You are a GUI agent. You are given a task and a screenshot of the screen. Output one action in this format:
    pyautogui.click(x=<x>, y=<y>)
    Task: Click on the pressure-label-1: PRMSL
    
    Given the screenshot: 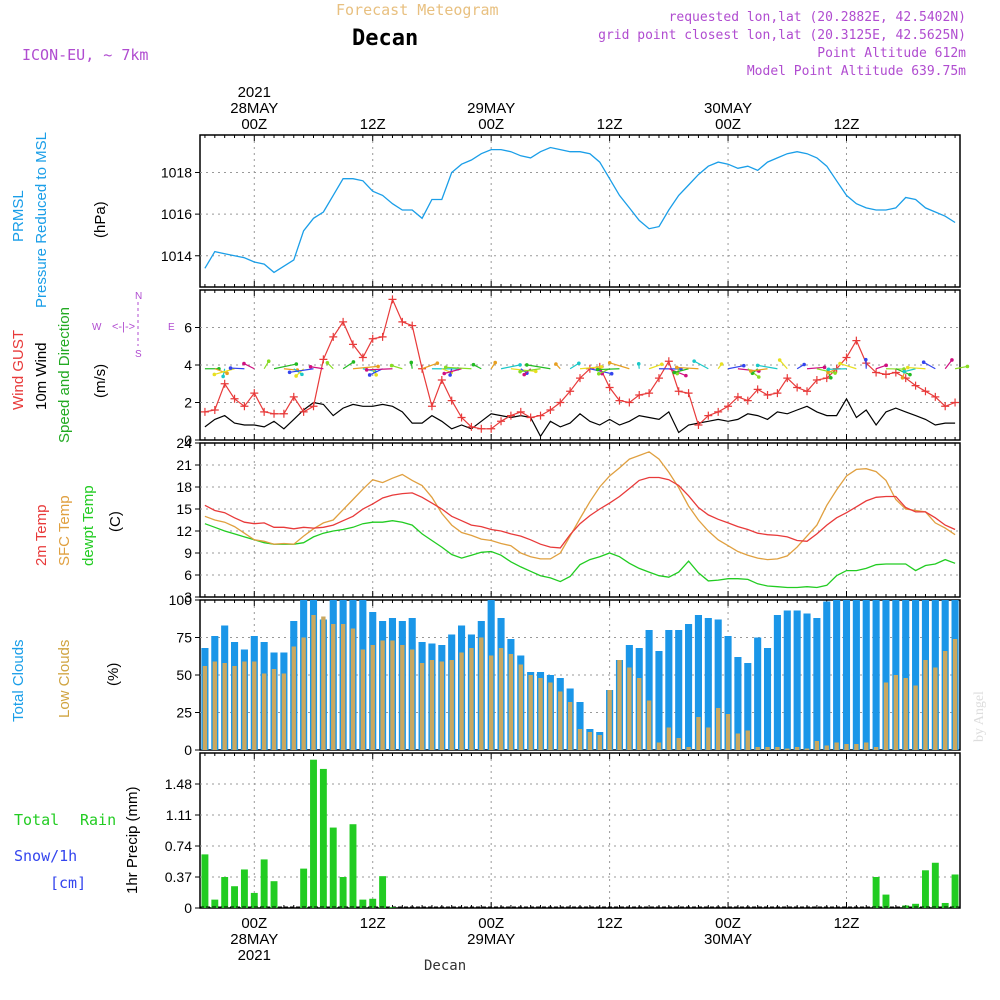 What is the action you would take?
    pyautogui.click(x=18, y=216)
    